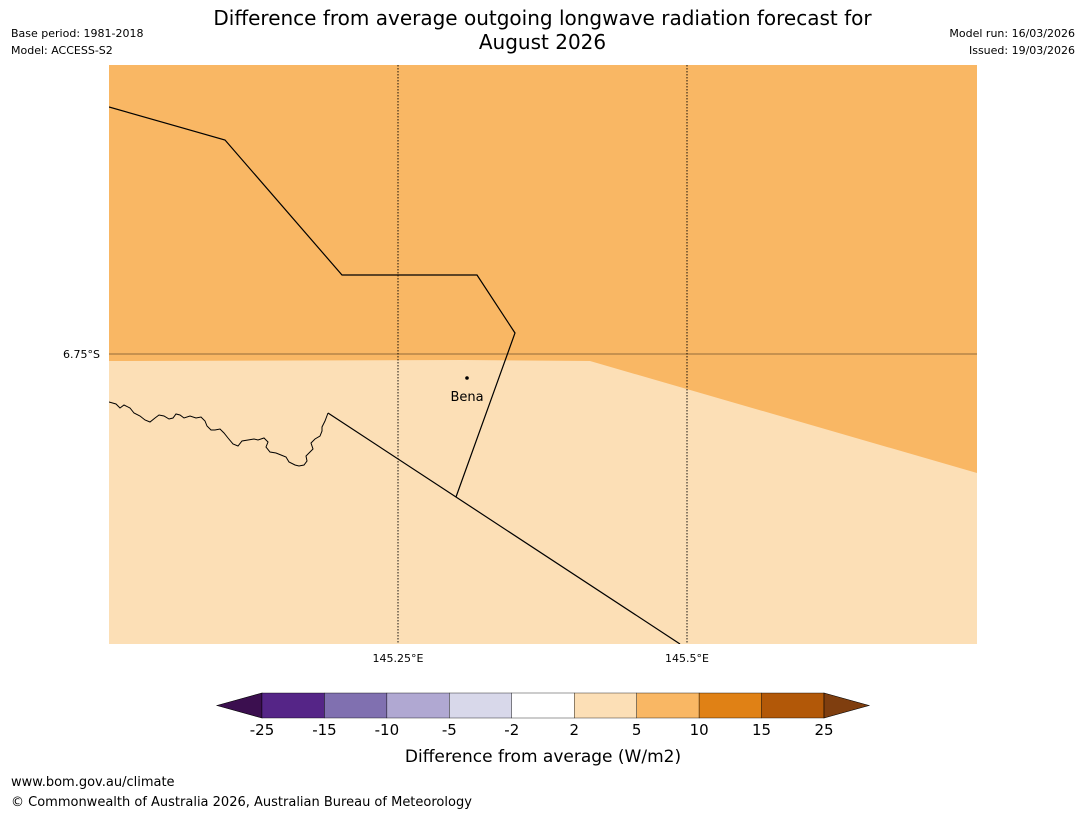  I want to click on colorbar-extend-above, so click(847, 705).